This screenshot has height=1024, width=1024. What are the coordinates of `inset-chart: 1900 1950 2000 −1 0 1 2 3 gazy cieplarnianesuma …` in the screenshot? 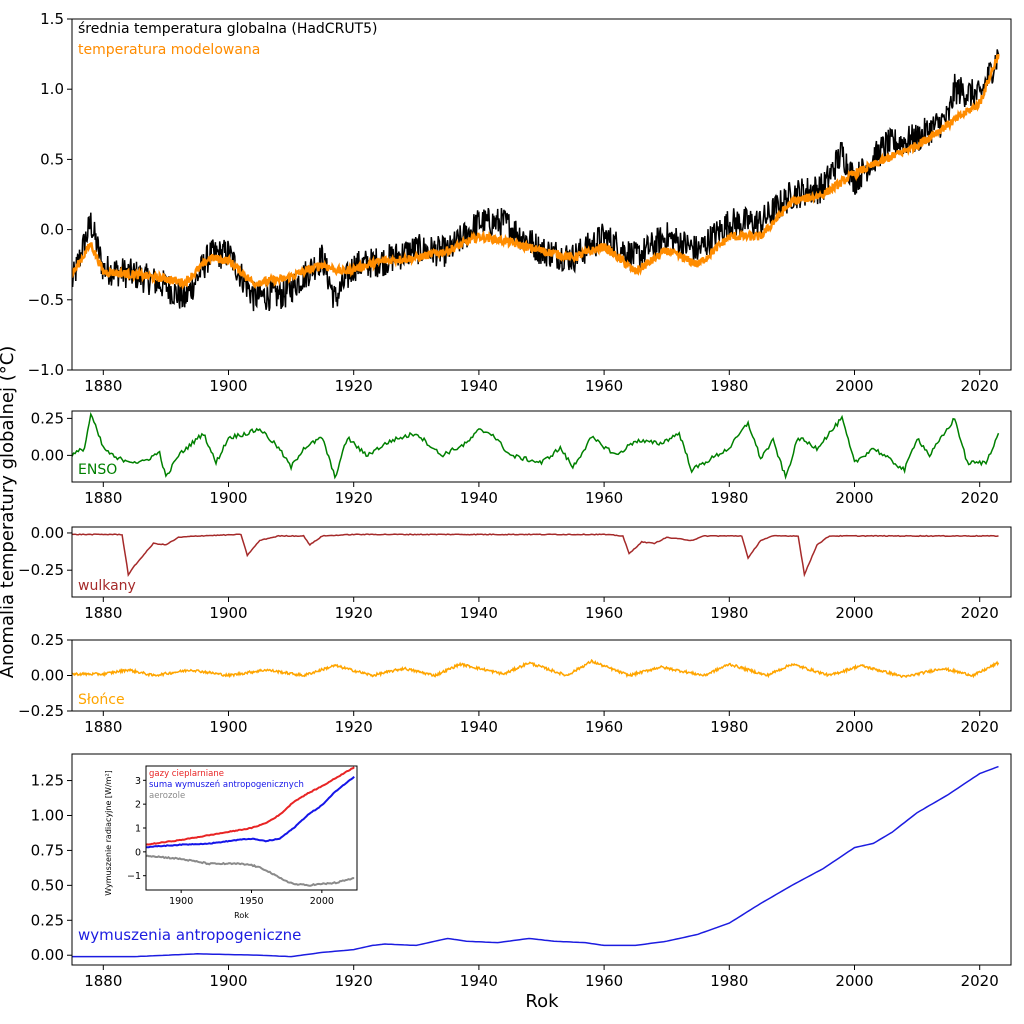 It's located at (231, 842).